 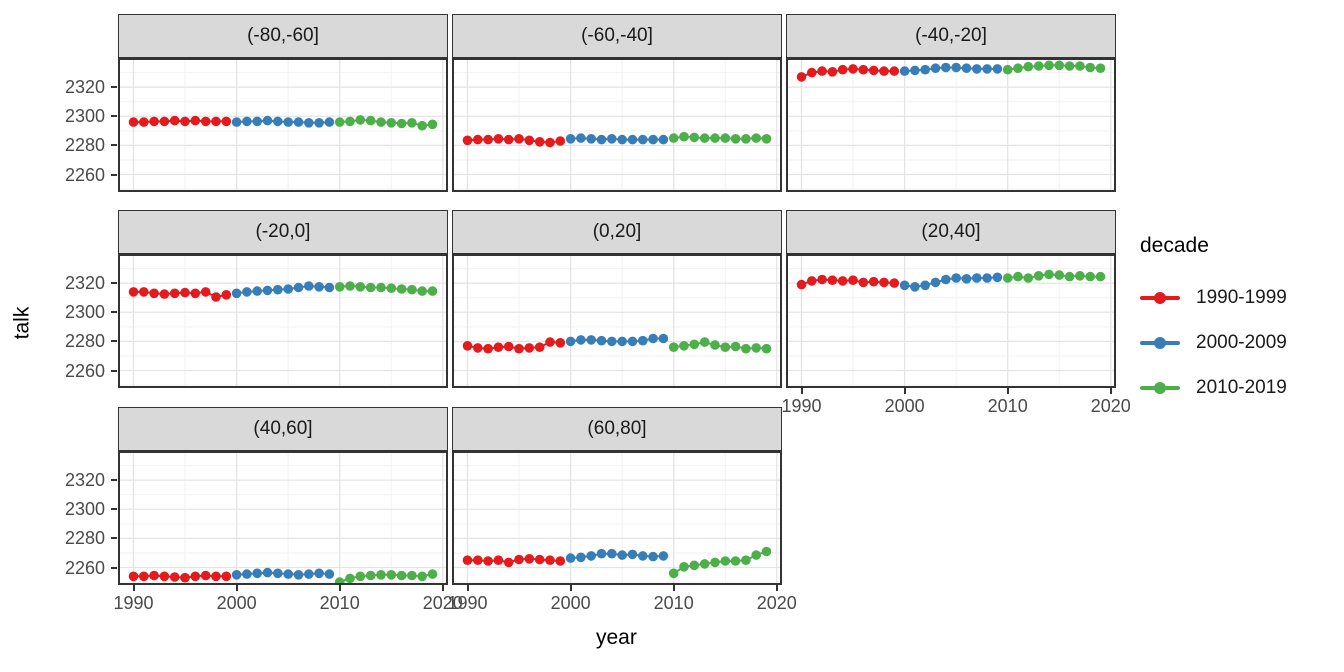 What do you see at coordinates (1241, 297) in the screenshot?
I see `legend-entry-label: 1990-1999` at bounding box center [1241, 297].